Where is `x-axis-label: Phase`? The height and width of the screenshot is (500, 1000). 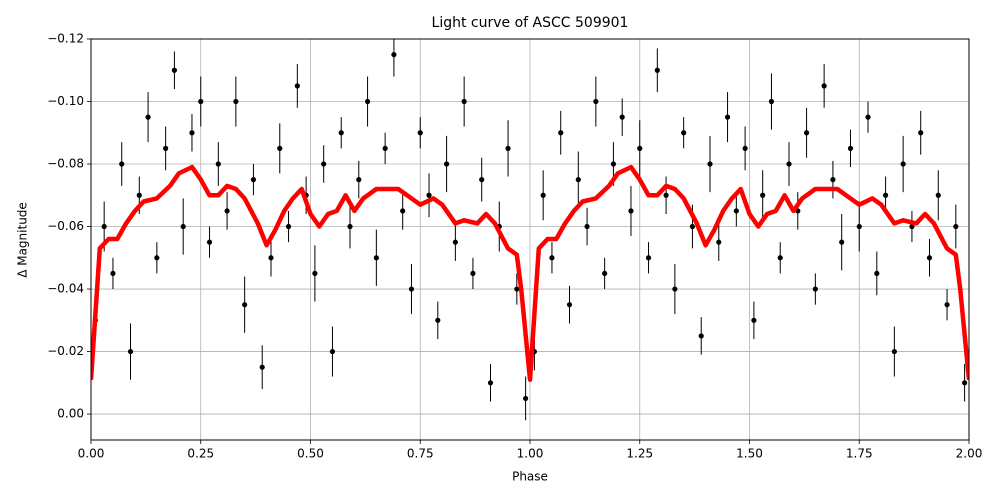 x-axis-label: Phase is located at coordinates (530, 477).